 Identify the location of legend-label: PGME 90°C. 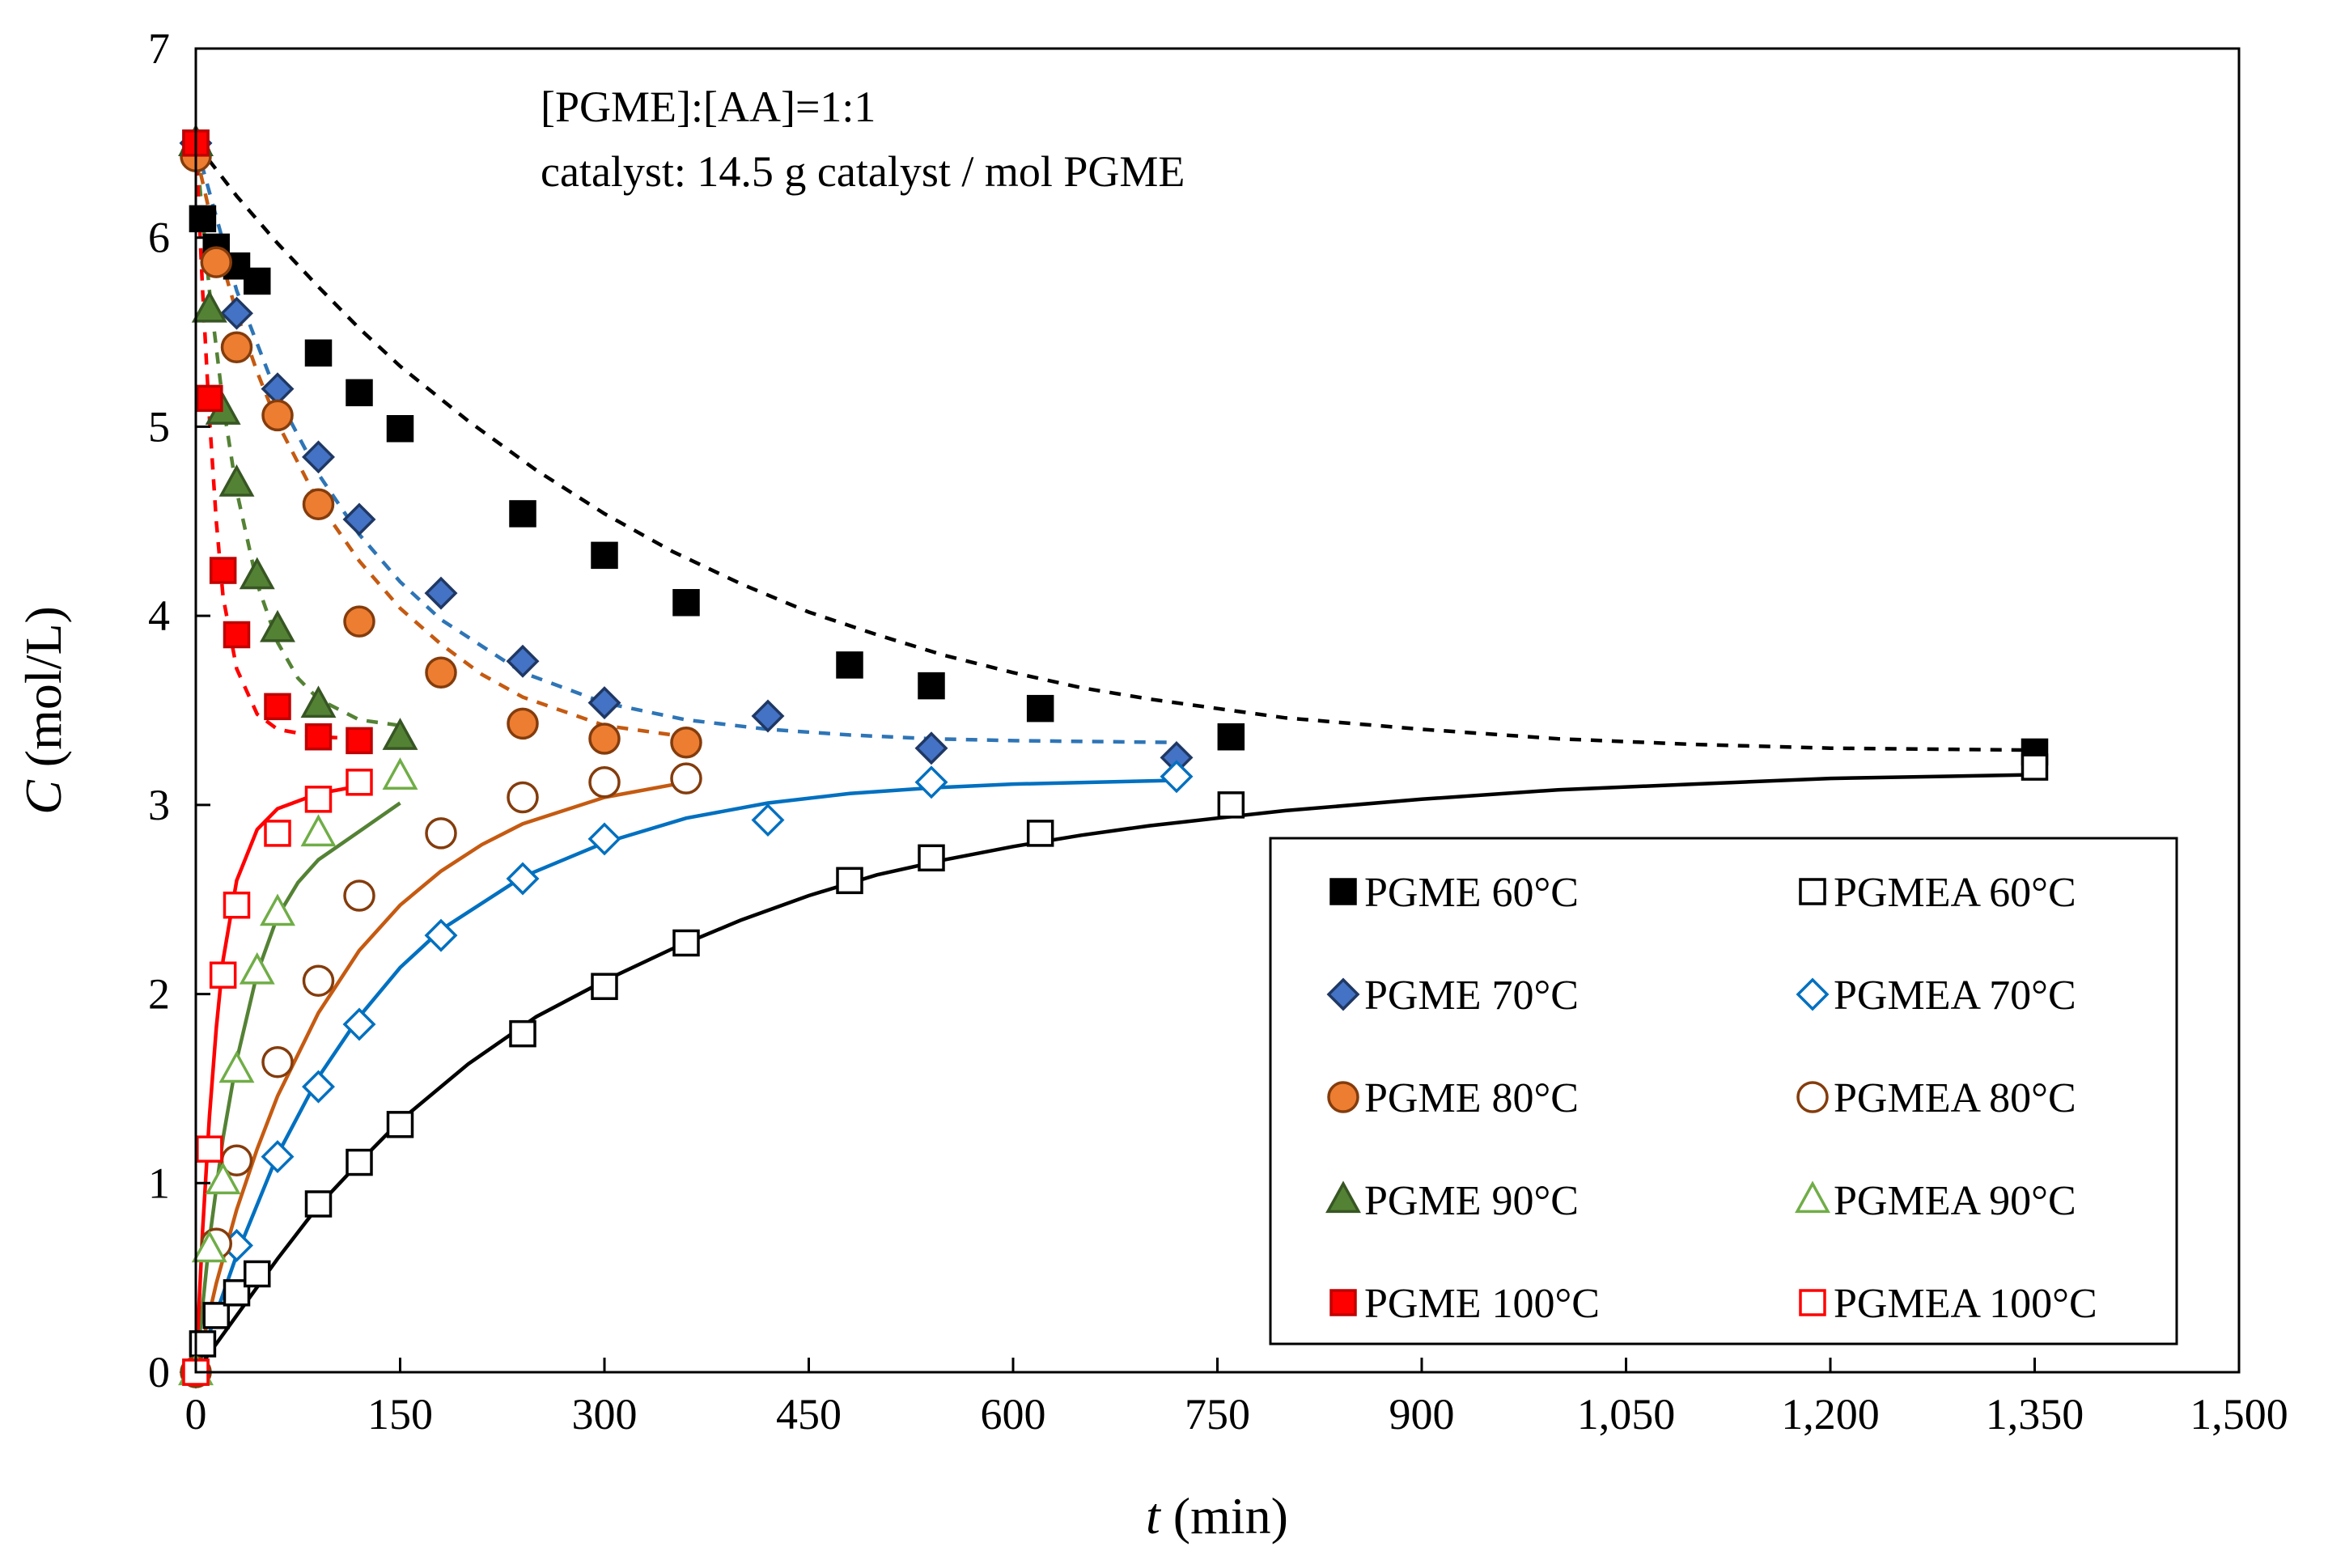
(1472, 1201).